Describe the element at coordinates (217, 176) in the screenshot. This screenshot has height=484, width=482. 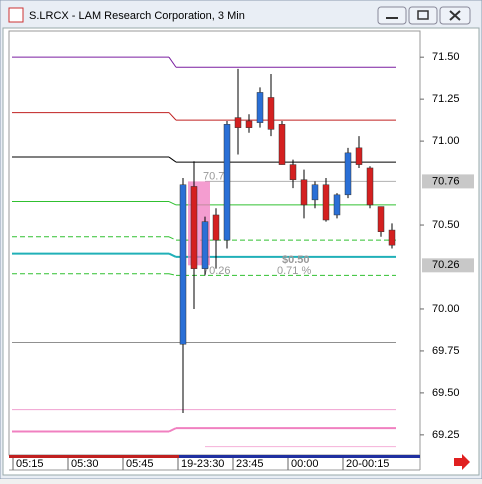
I see `highlight-top-label: 70.76` at that location.